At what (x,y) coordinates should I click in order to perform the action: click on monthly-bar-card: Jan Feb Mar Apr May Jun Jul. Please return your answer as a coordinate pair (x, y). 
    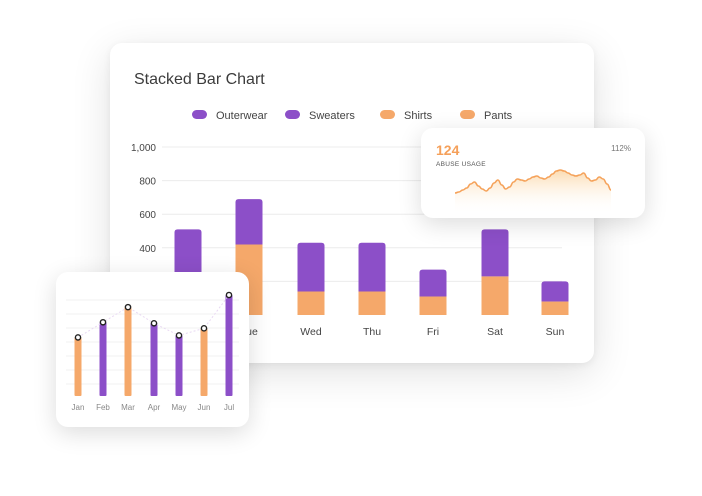
    Looking at the image, I should click on (152, 349).